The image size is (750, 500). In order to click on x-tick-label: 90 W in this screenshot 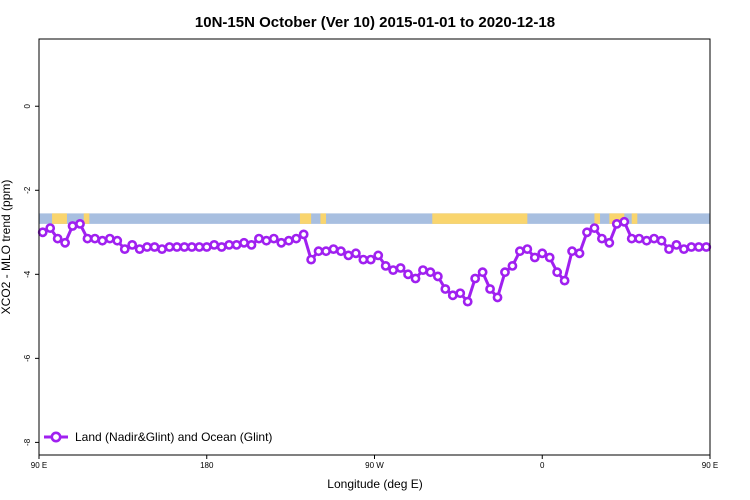, I will do `click(374, 465)`.